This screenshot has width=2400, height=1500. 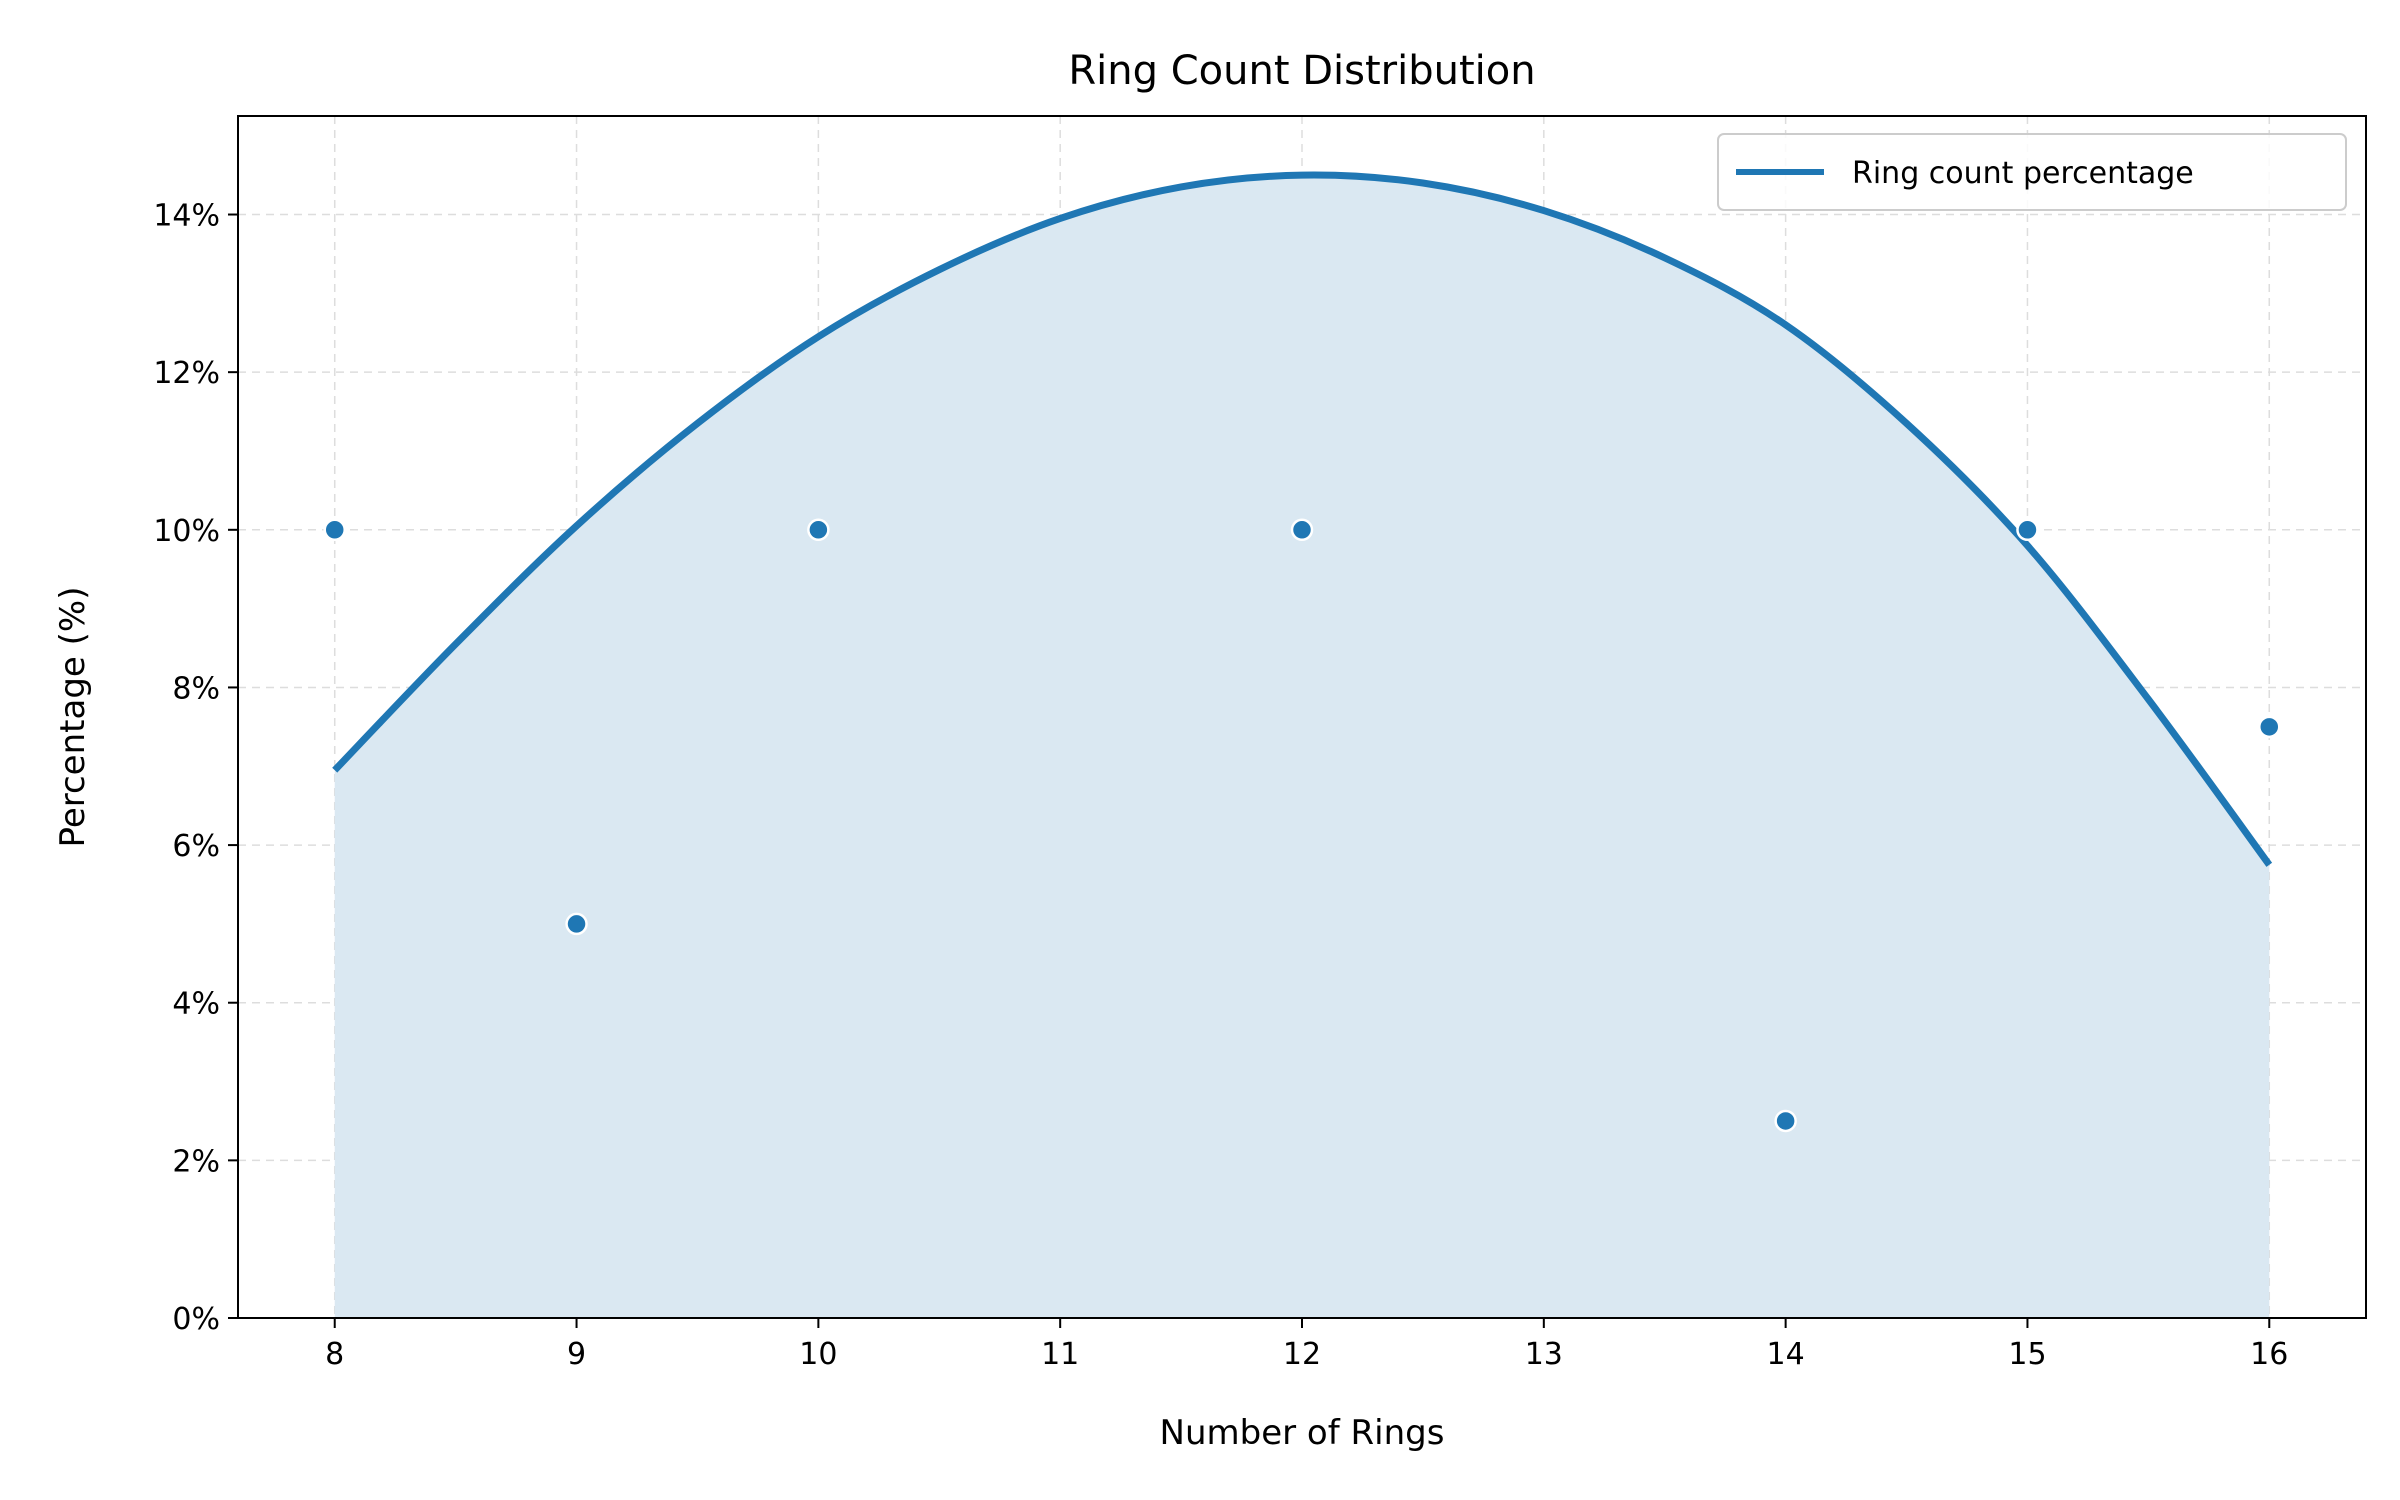 What do you see at coordinates (73, 717) in the screenshot?
I see `y-axis-label: Percentage (%)` at bounding box center [73, 717].